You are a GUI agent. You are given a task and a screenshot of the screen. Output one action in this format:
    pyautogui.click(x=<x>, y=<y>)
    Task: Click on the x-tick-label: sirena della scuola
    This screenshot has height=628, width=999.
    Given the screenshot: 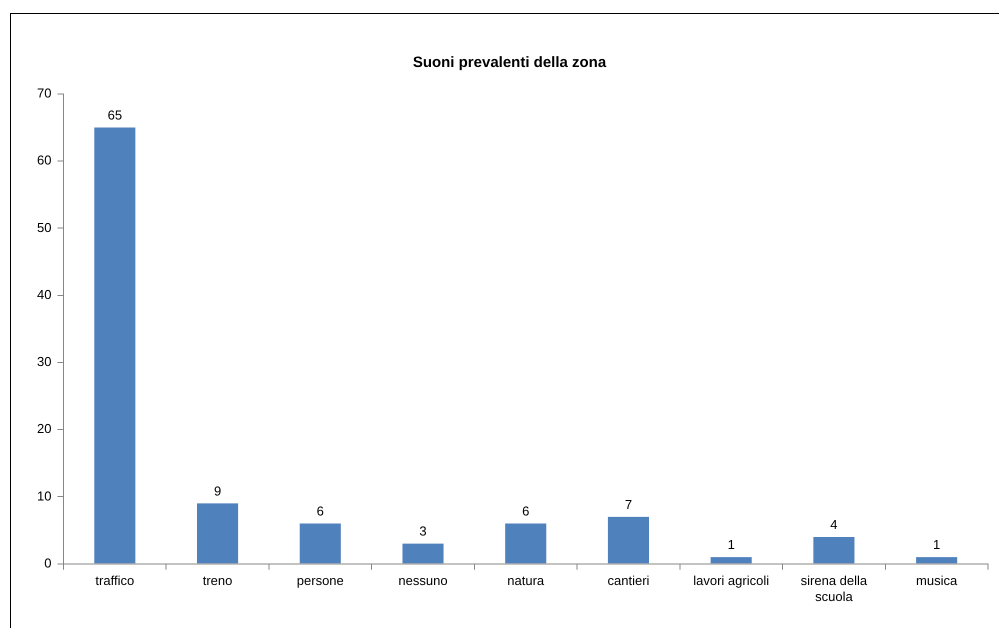 What is the action you would take?
    pyautogui.click(x=834, y=588)
    